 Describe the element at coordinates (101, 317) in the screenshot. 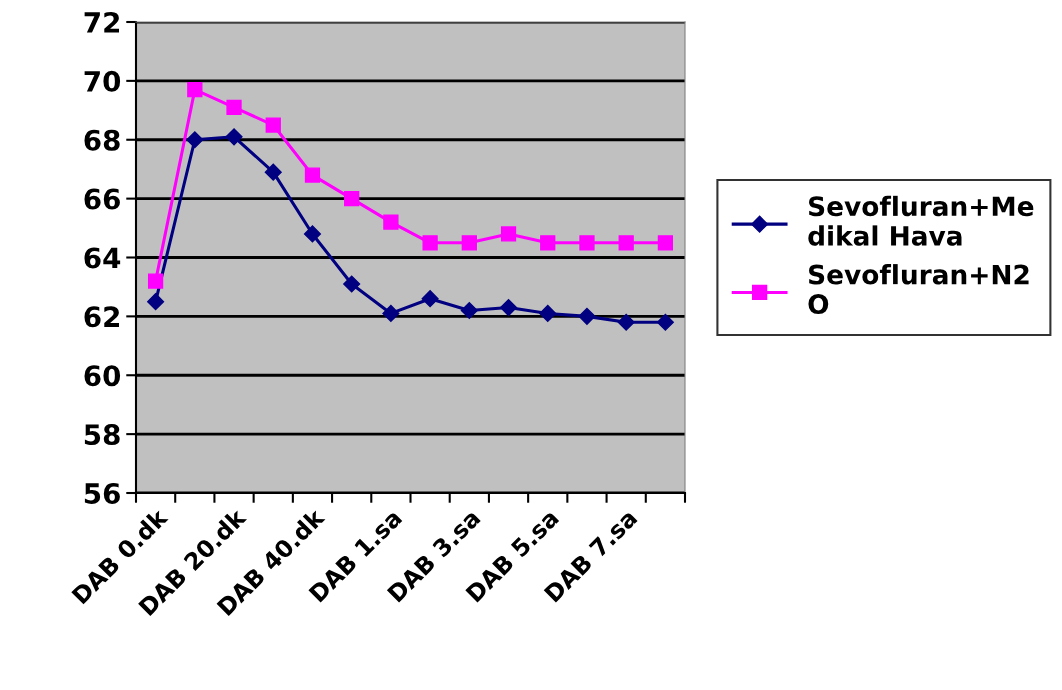

I see `y-tick-label: 62` at that location.